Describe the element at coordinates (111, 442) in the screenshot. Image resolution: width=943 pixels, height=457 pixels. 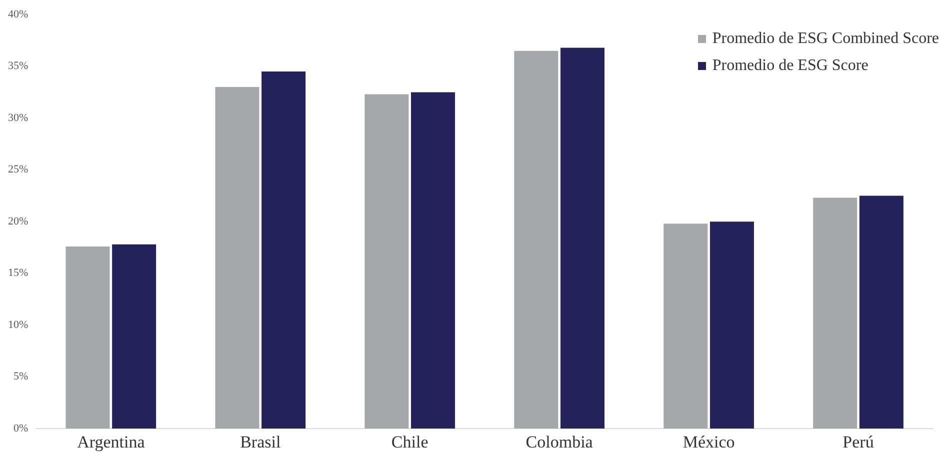
I see `x-tick-label: Argentina` at that location.